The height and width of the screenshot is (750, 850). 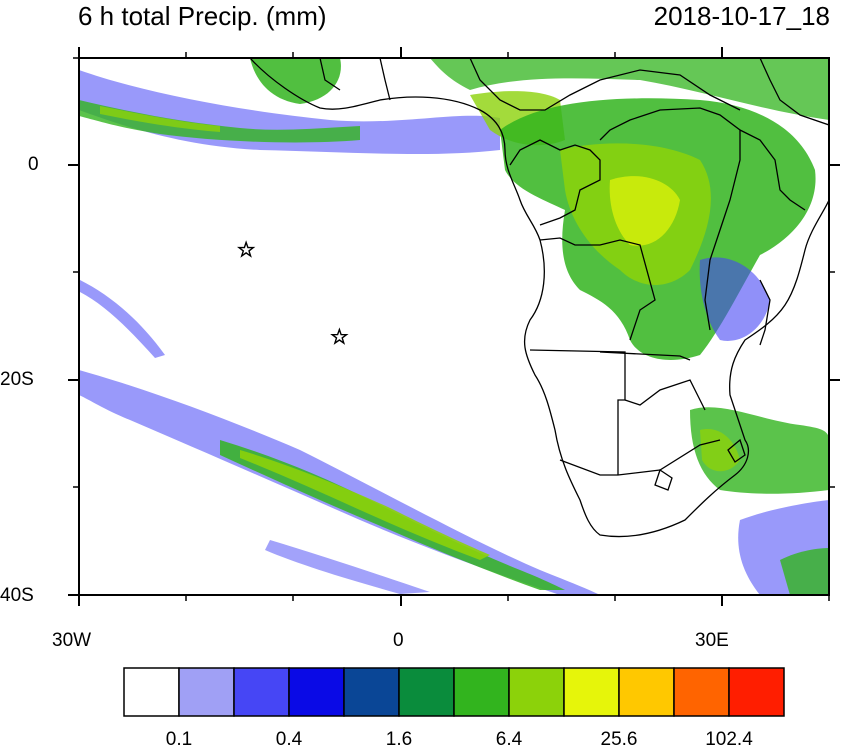 What do you see at coordinates (712, 640) in the screenshot?
I see `lon-label-30e: 30E` at bounding box center [712, 640].